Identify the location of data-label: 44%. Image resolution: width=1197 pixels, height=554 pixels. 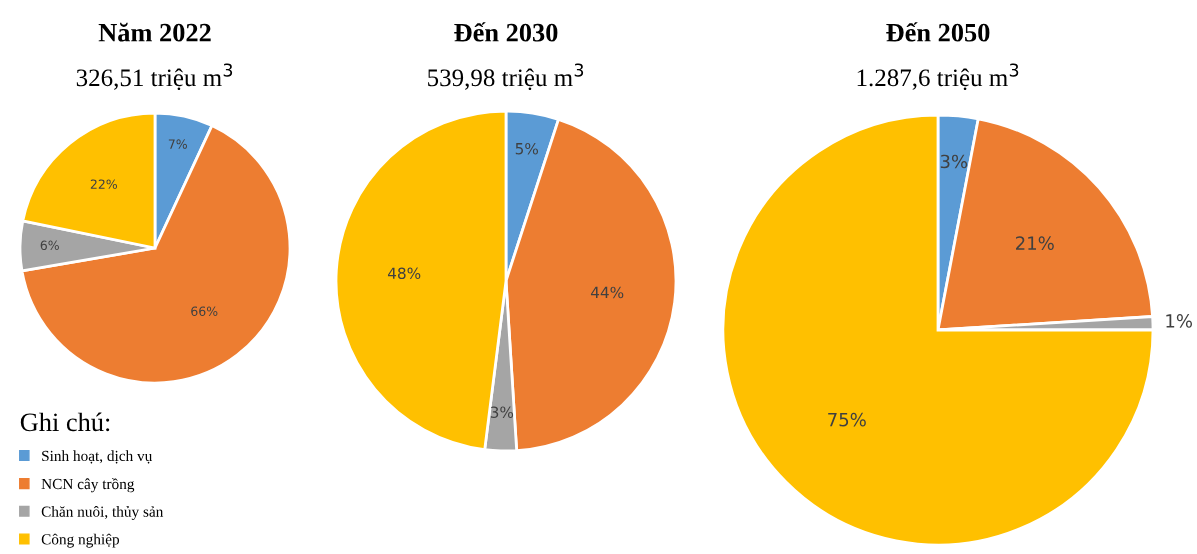
(607, 292).